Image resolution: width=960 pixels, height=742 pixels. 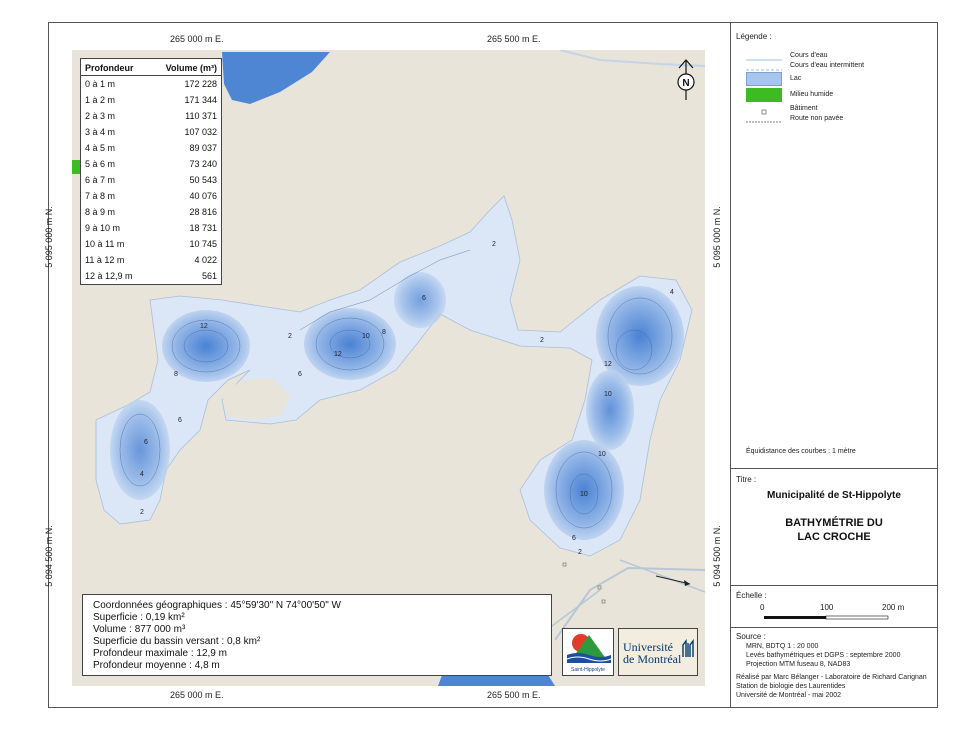 I want to click on deep-zone-west, so click(x=206, y=346).